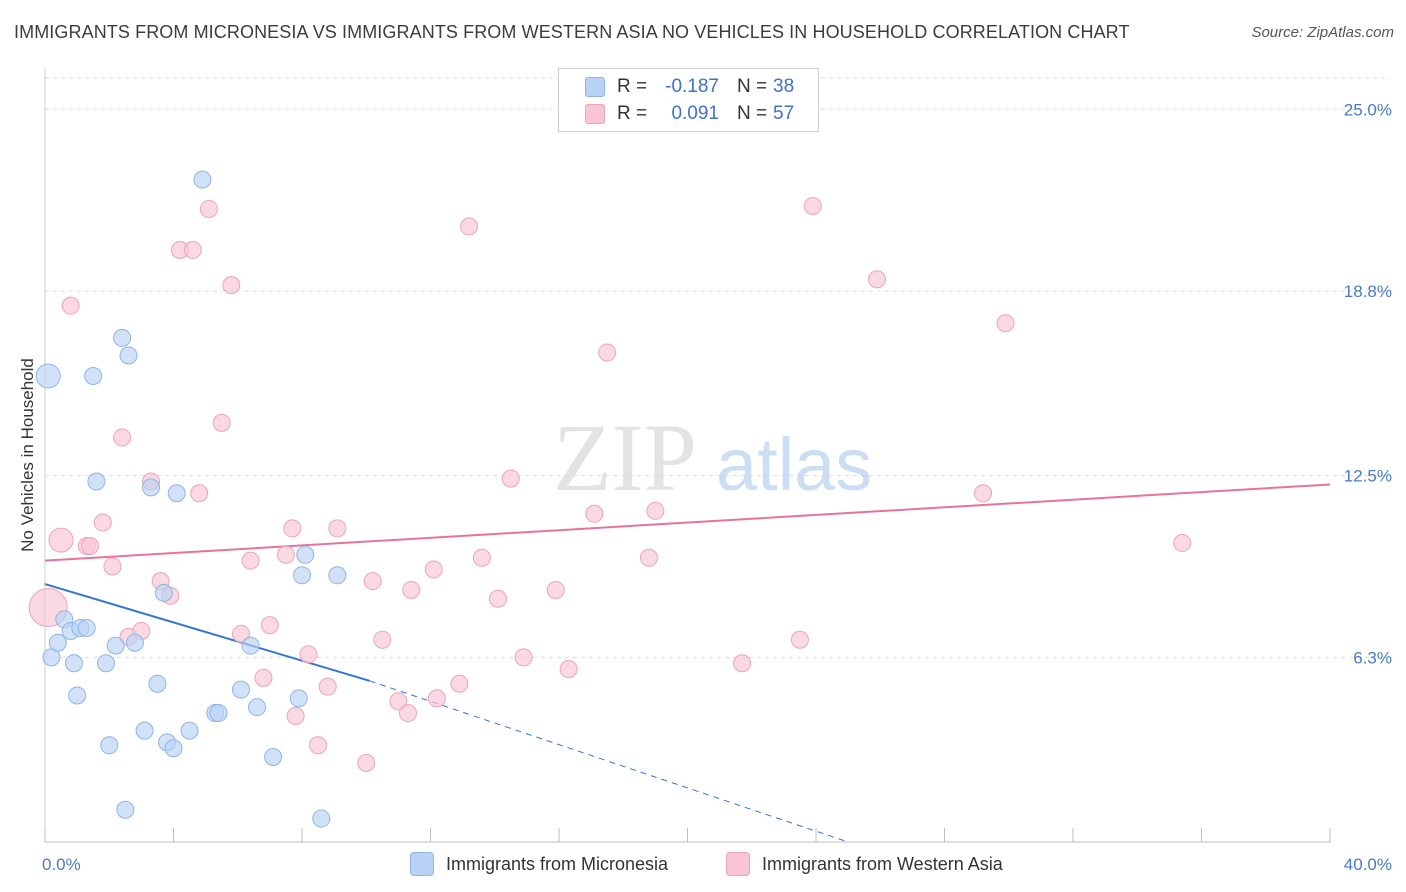 This screenshot has height=892, width=1406. Describe the element at coordinates (717, 864) in the screenshot. I see `x-tick-labels: 0.0% 40.0%` at that location.